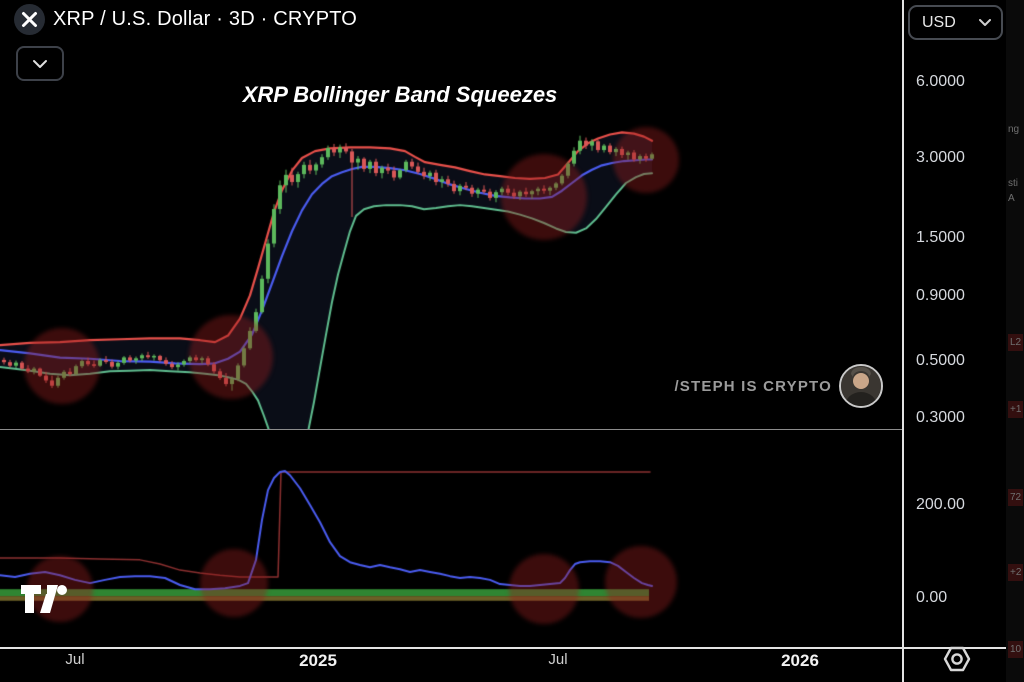 The height and width of the screenshot is (682, 1024). I want to click on collapse-legend-button, so click(40, 63).